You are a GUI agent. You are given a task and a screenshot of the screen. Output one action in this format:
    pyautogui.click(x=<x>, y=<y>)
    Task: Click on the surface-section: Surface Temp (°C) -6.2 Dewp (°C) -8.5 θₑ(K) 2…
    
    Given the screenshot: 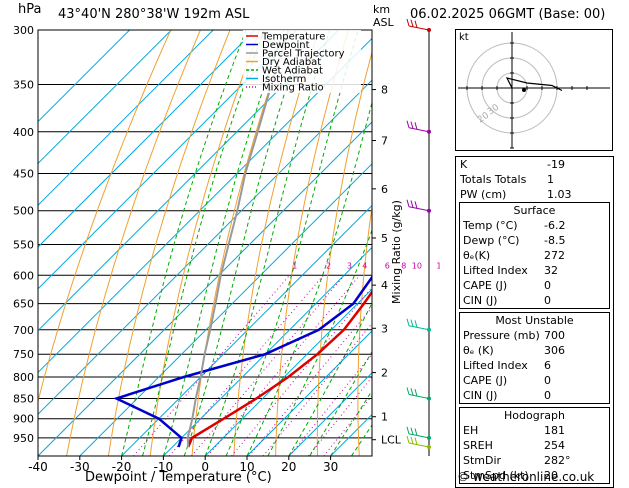 What is the action you would take?
    pyautogui.click(x=534, y=255)
    